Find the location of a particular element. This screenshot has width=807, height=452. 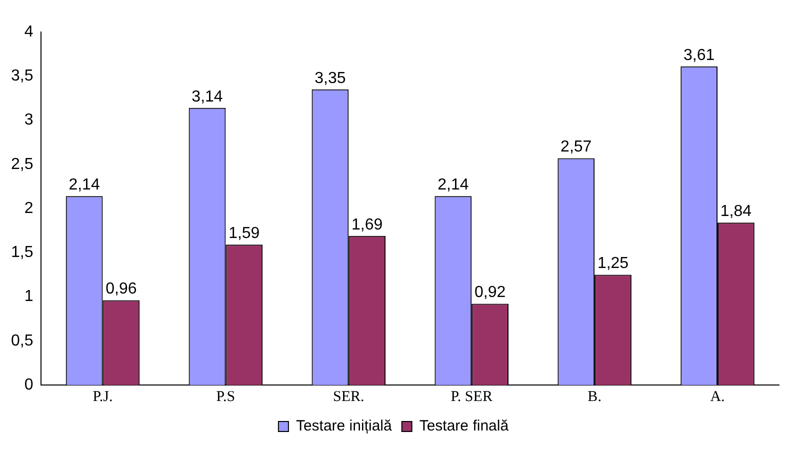

legend-label: Testare inițială is located at coordinates (344, 426).